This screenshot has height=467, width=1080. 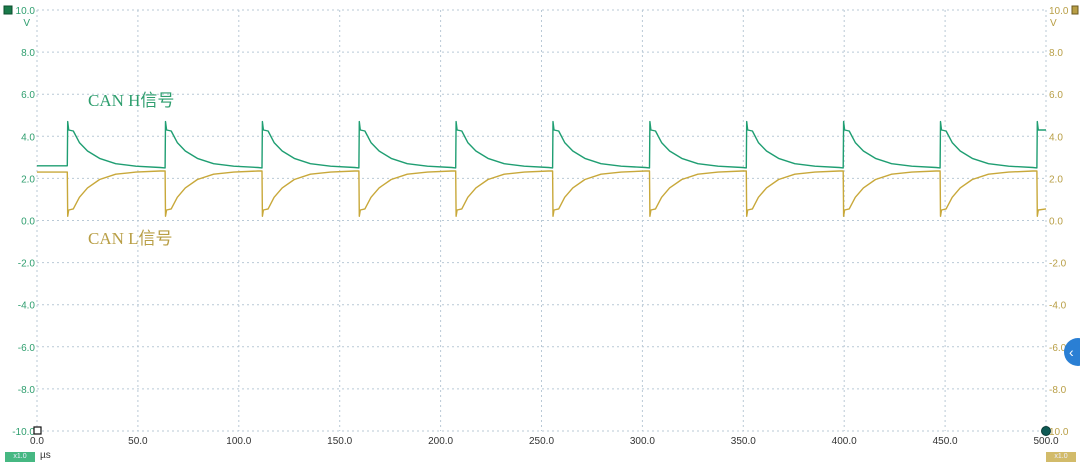 I want to click on x-tick-label: 200.0, so click(x=440, y=441).